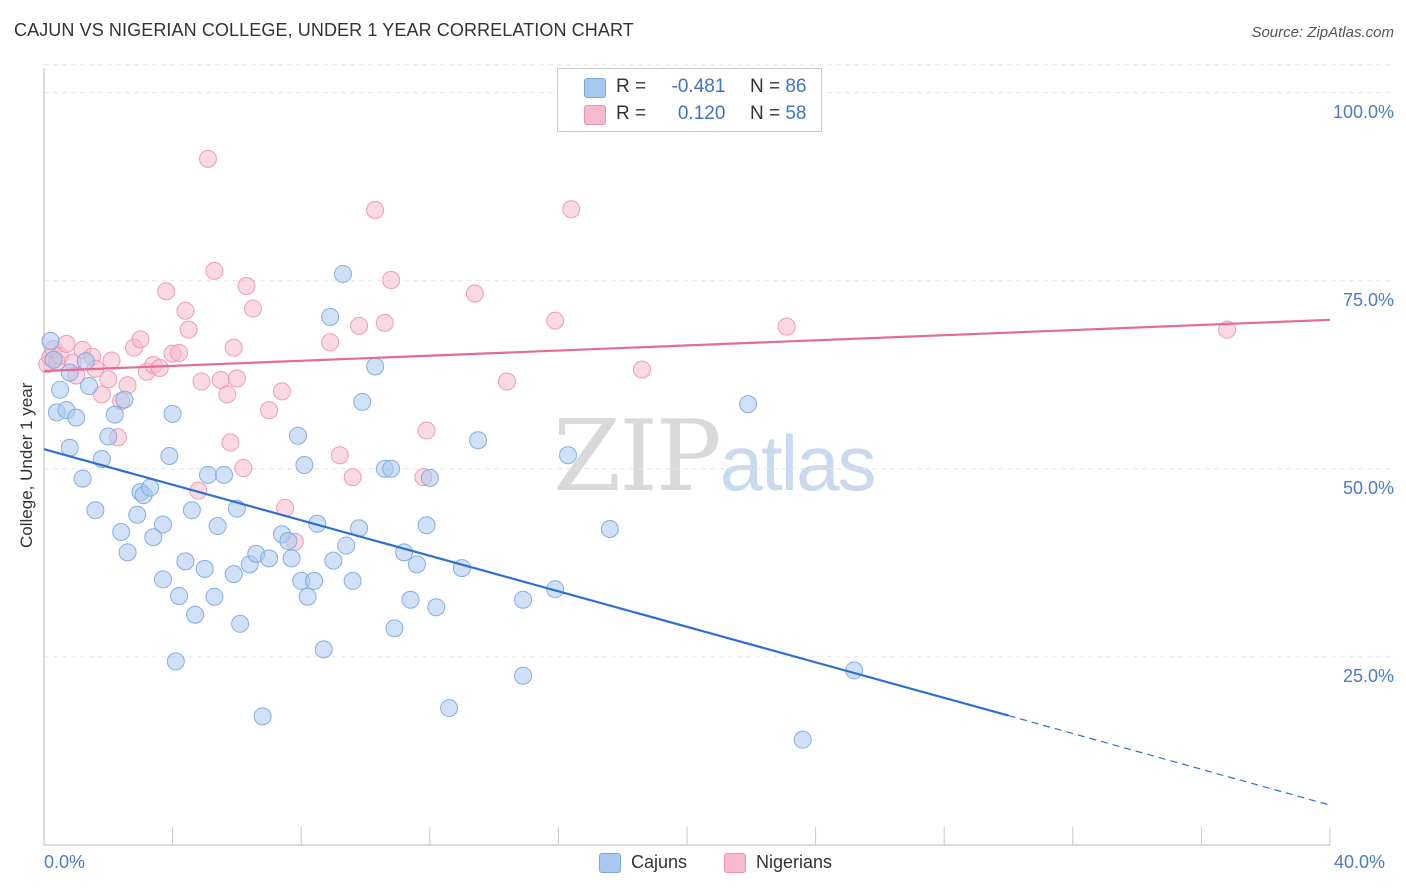 This screenshot has width=1406, height=892. I want to click on legend-r-value: -0.481, so click(698, 86).